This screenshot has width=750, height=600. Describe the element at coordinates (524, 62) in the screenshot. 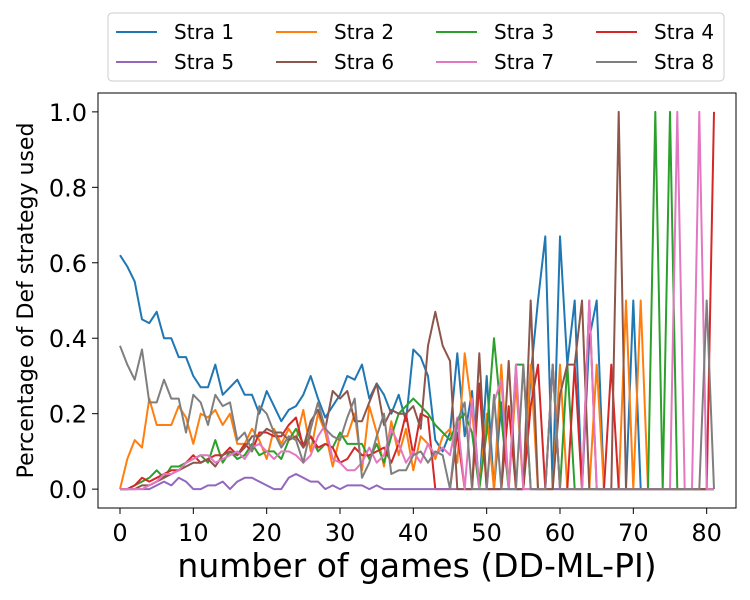

I see `legend-label: Stra 7` at that location.